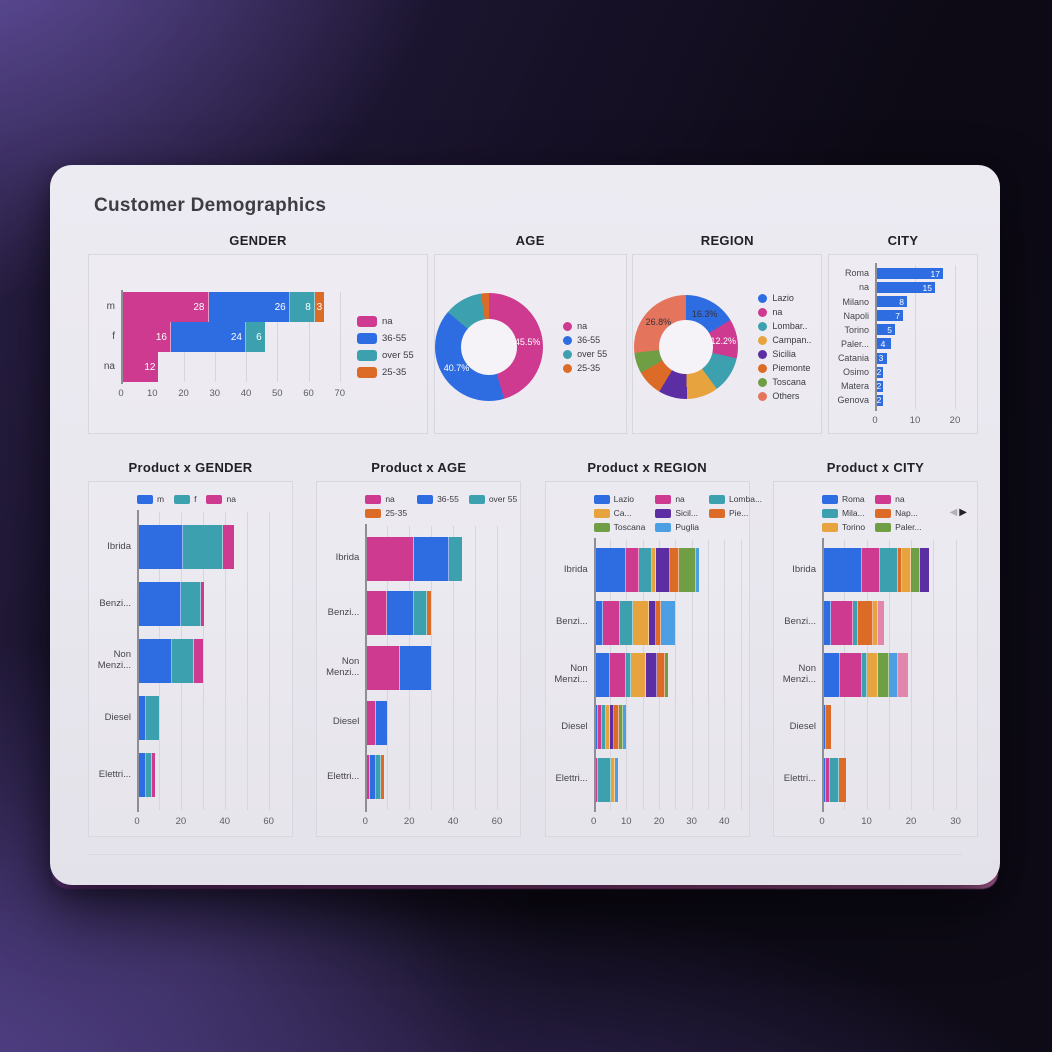  Describe the element at coordinates (900, 570) in the screenshot. I see `bar-segment-nap-ibrida` at that location.